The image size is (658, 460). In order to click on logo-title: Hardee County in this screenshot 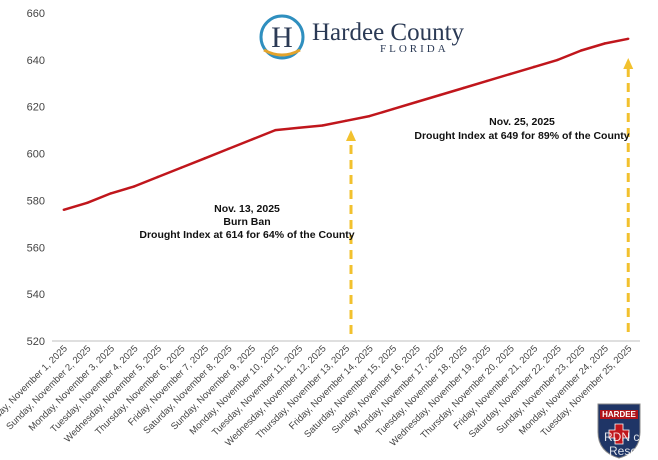, I will do `click(388, 32)`.